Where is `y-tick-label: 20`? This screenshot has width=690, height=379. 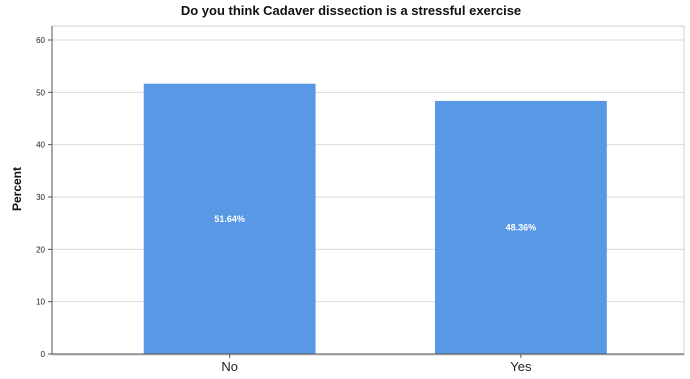 y-tick-label: 20 is located at coordinates (40, 249).